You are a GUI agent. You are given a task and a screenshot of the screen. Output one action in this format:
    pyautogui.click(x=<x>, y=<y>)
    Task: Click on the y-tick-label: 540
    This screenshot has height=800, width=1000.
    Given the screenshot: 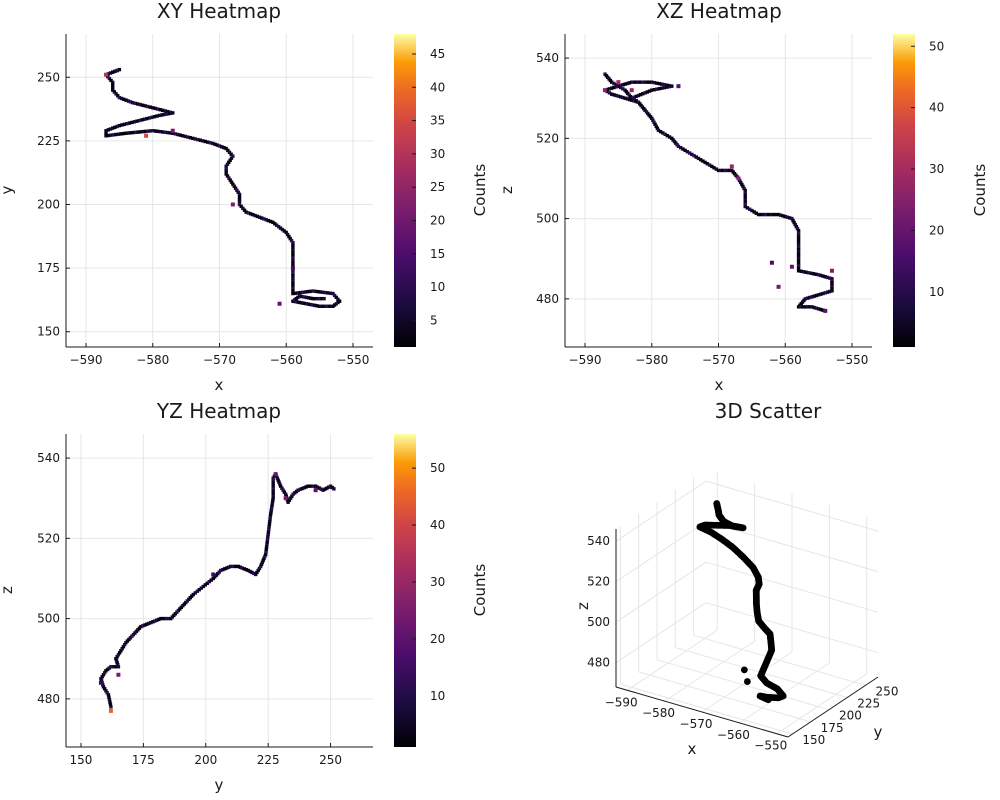 What is the action you would take?
    pyautogui.click(x=48, y=458)
    